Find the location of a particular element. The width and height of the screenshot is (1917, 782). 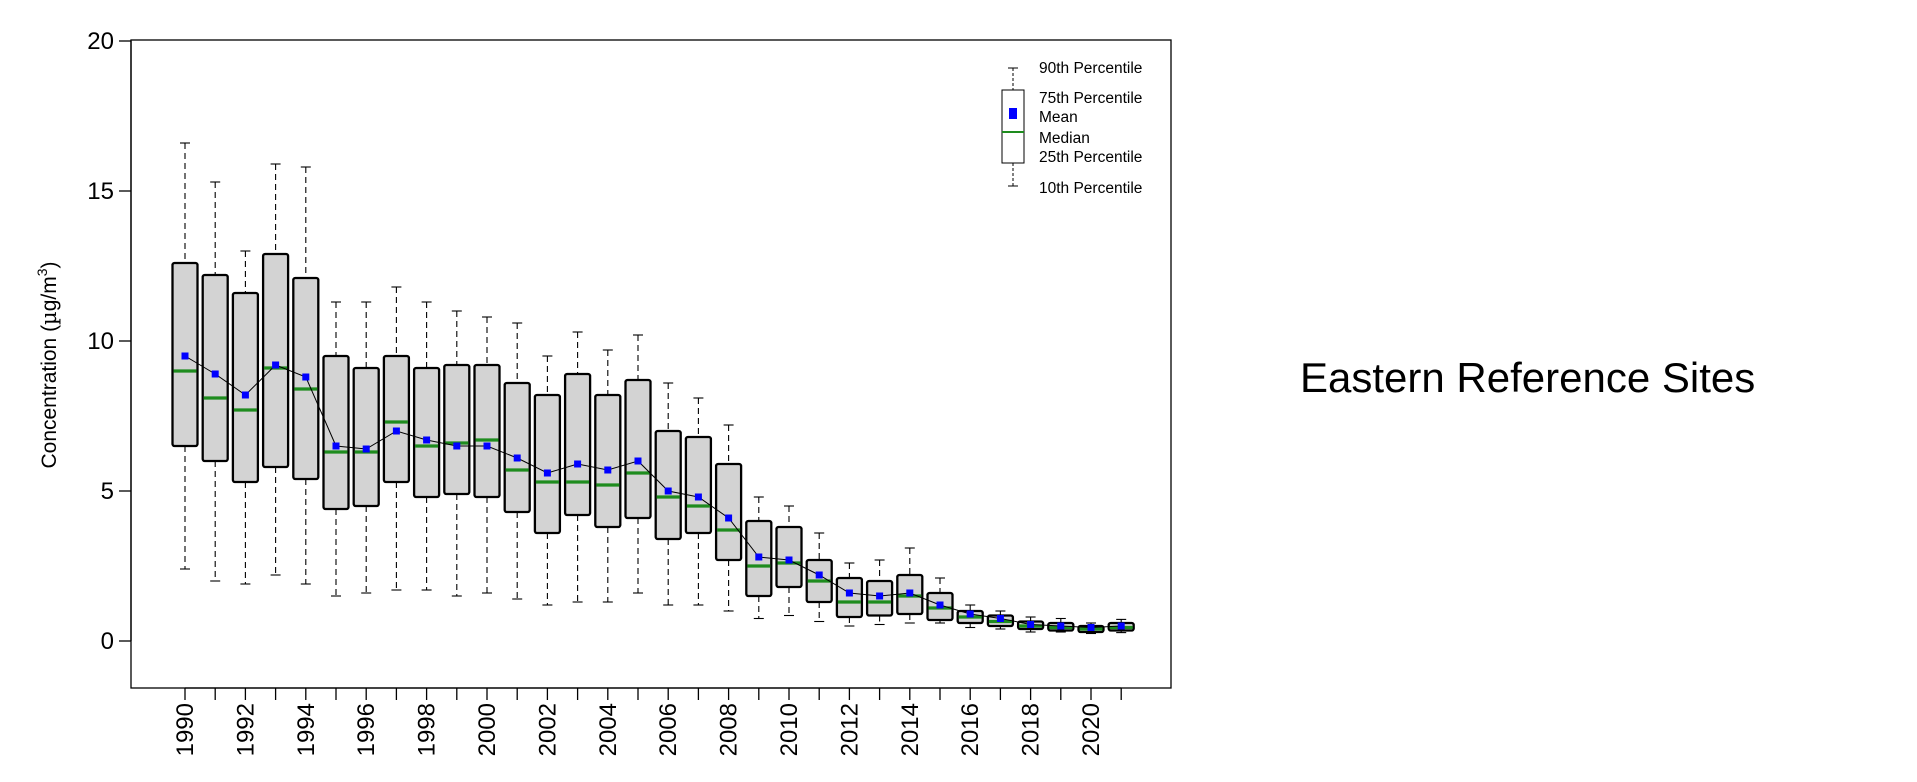

box-1996 is located at coordinates (366, 447).